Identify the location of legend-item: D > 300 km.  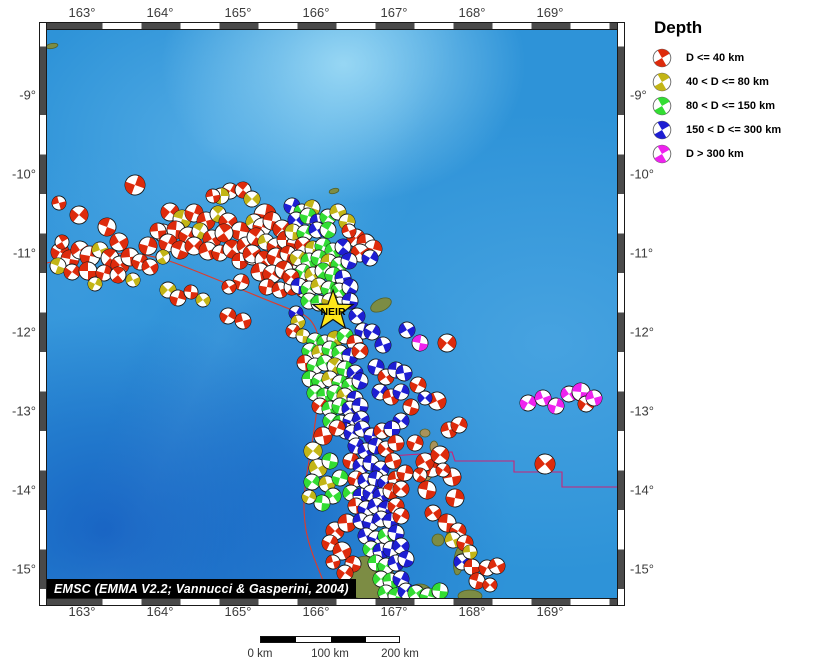
(734, 153).